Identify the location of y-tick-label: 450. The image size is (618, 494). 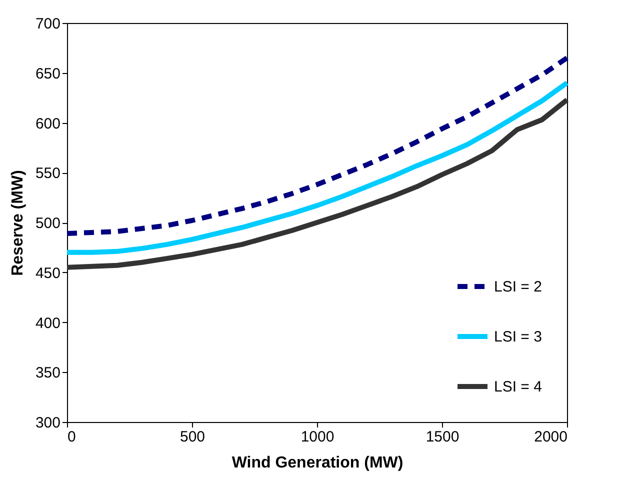
(47, 273).